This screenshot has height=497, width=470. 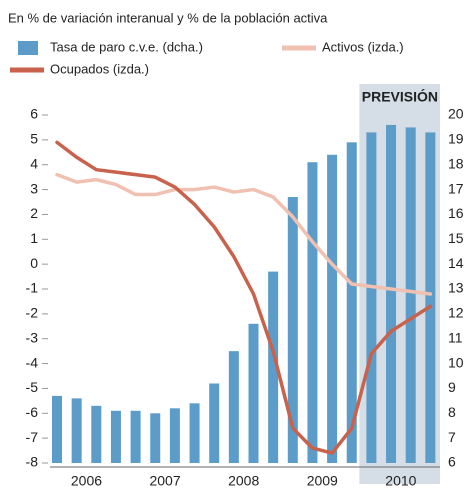 I want to click on forecast-label: PREVISIÓN, so click(x=400, y=96).